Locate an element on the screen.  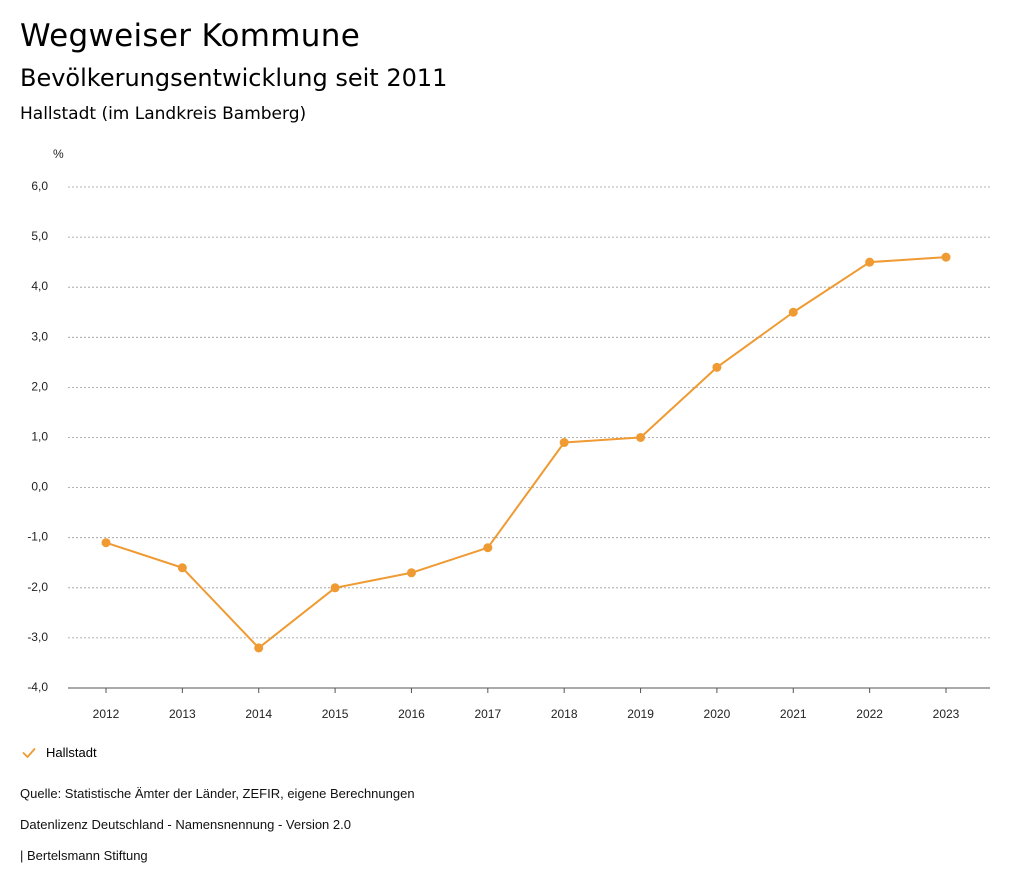
y-tick-label: -1,0 is located at coordinates (37, 537).